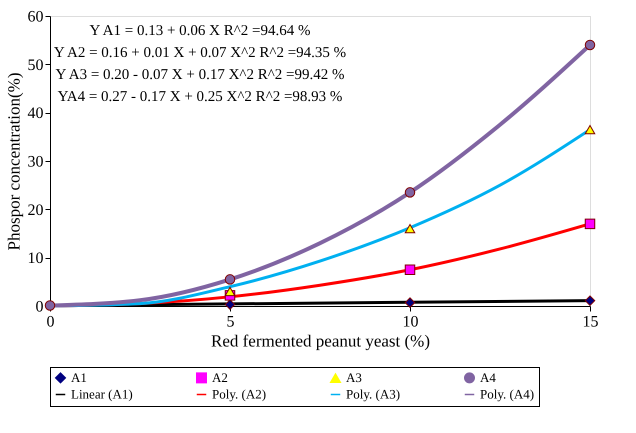 This screenshot has width=636, height=433. I want to click on annotation: Y A1 = 0.13 + 0.06 X R^2 =94.64 %, so click(200, 31).